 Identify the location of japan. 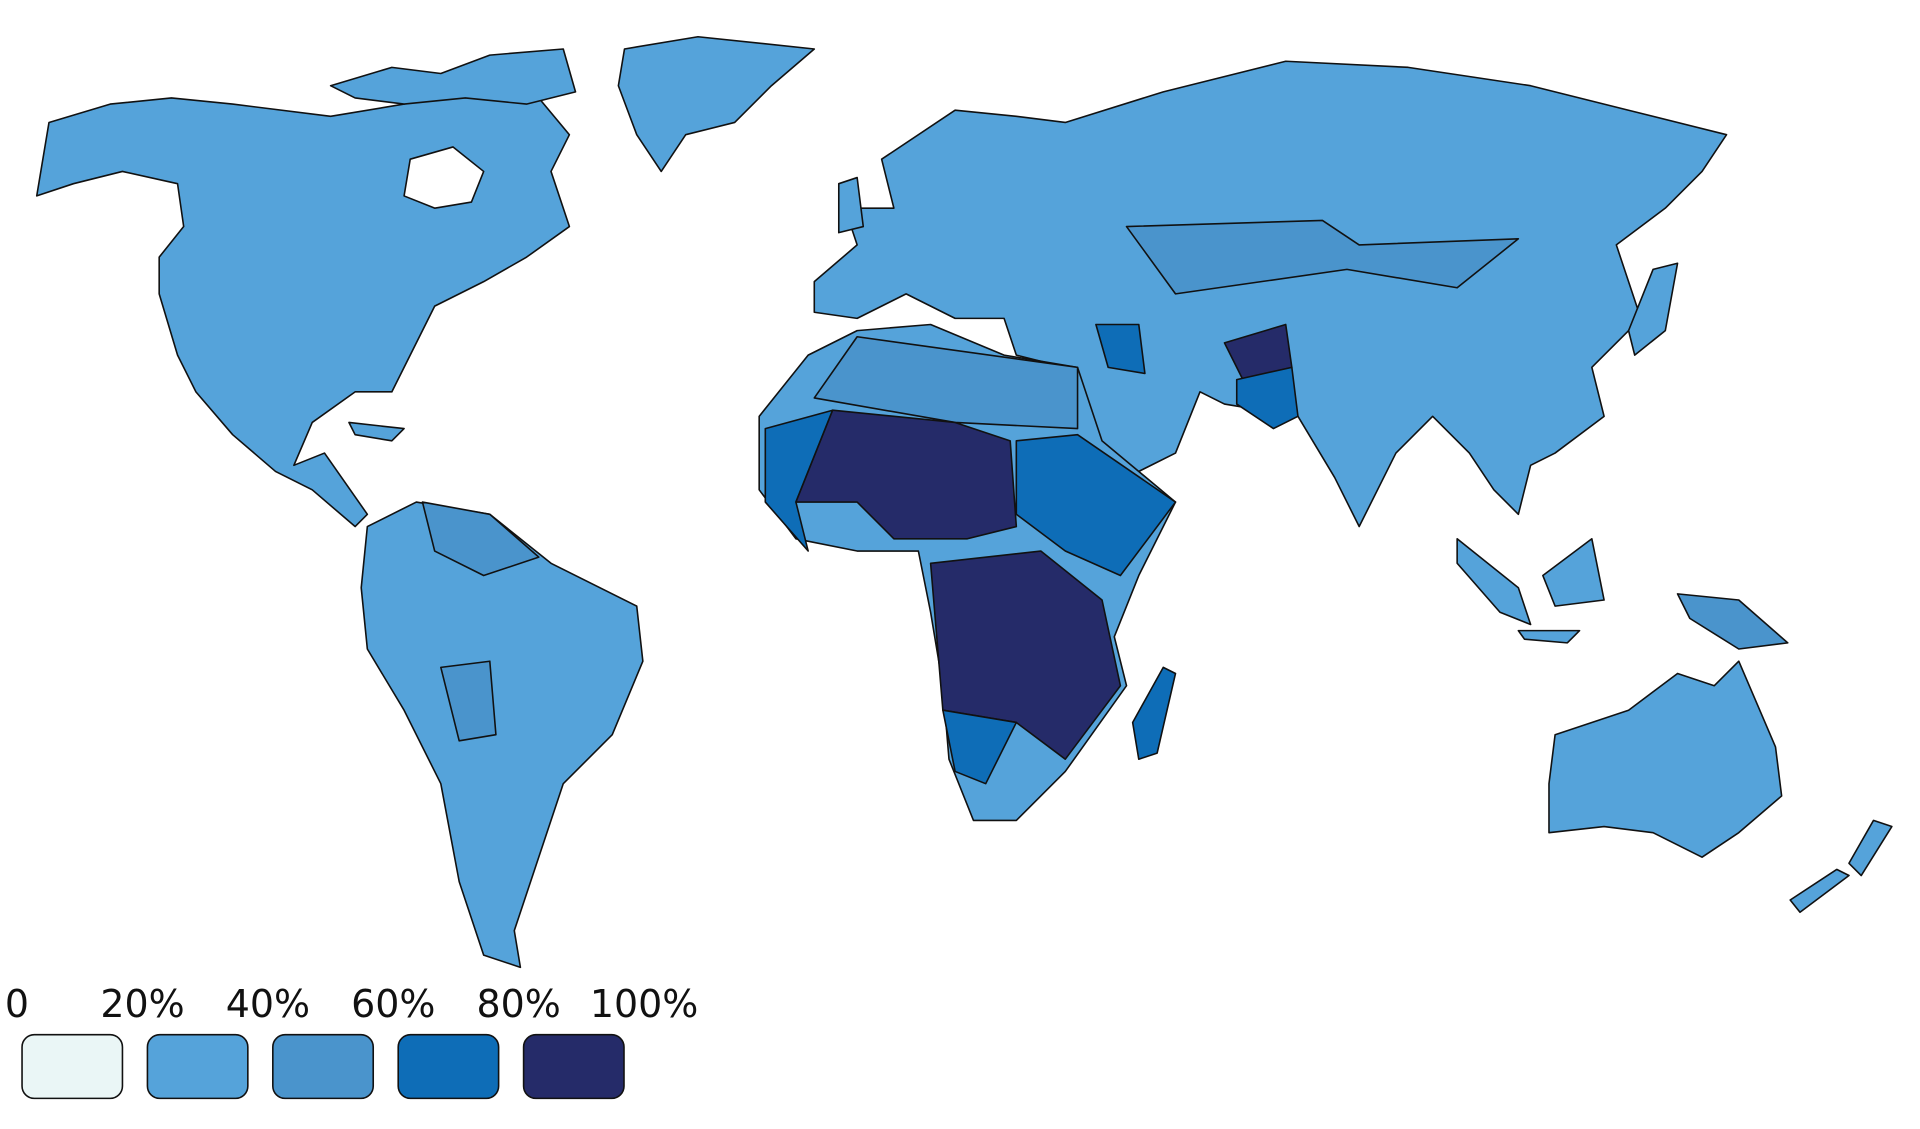
(1653, 309).